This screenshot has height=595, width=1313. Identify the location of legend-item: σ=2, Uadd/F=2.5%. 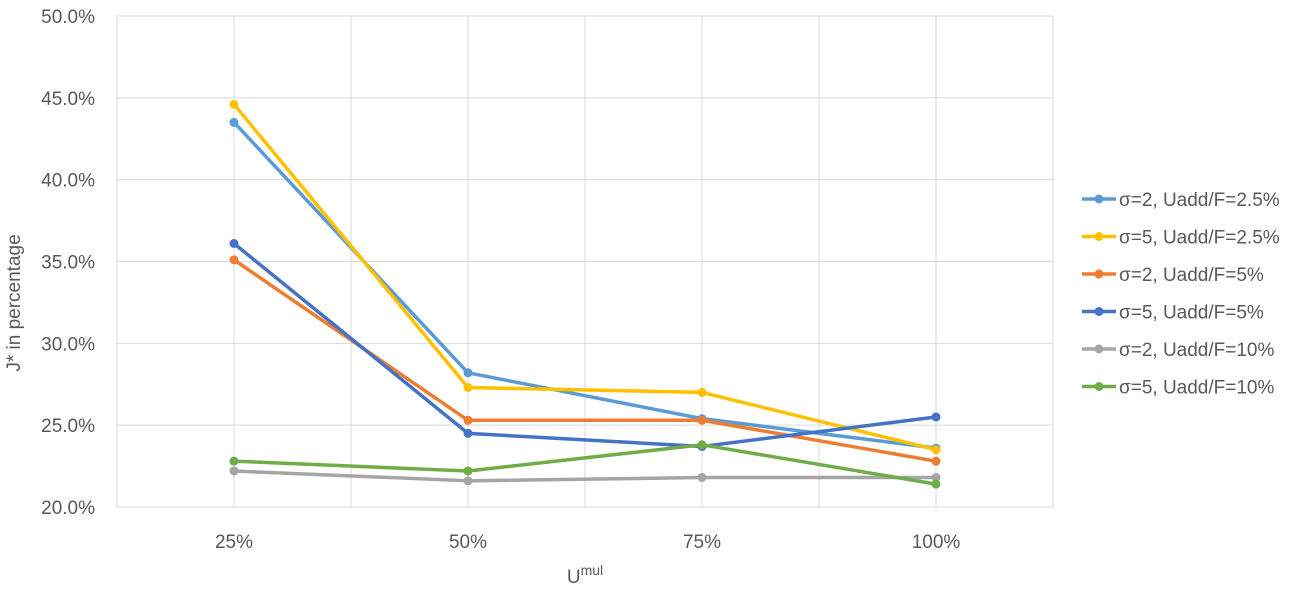
(1181, 200).